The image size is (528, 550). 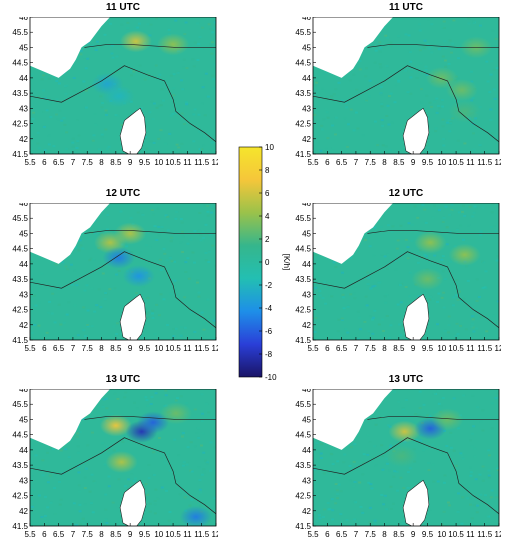 What do you see at coordinates (327, 534) in the screenshot?
I see `x-tick-label: 6` at bounding box center [327, 534].